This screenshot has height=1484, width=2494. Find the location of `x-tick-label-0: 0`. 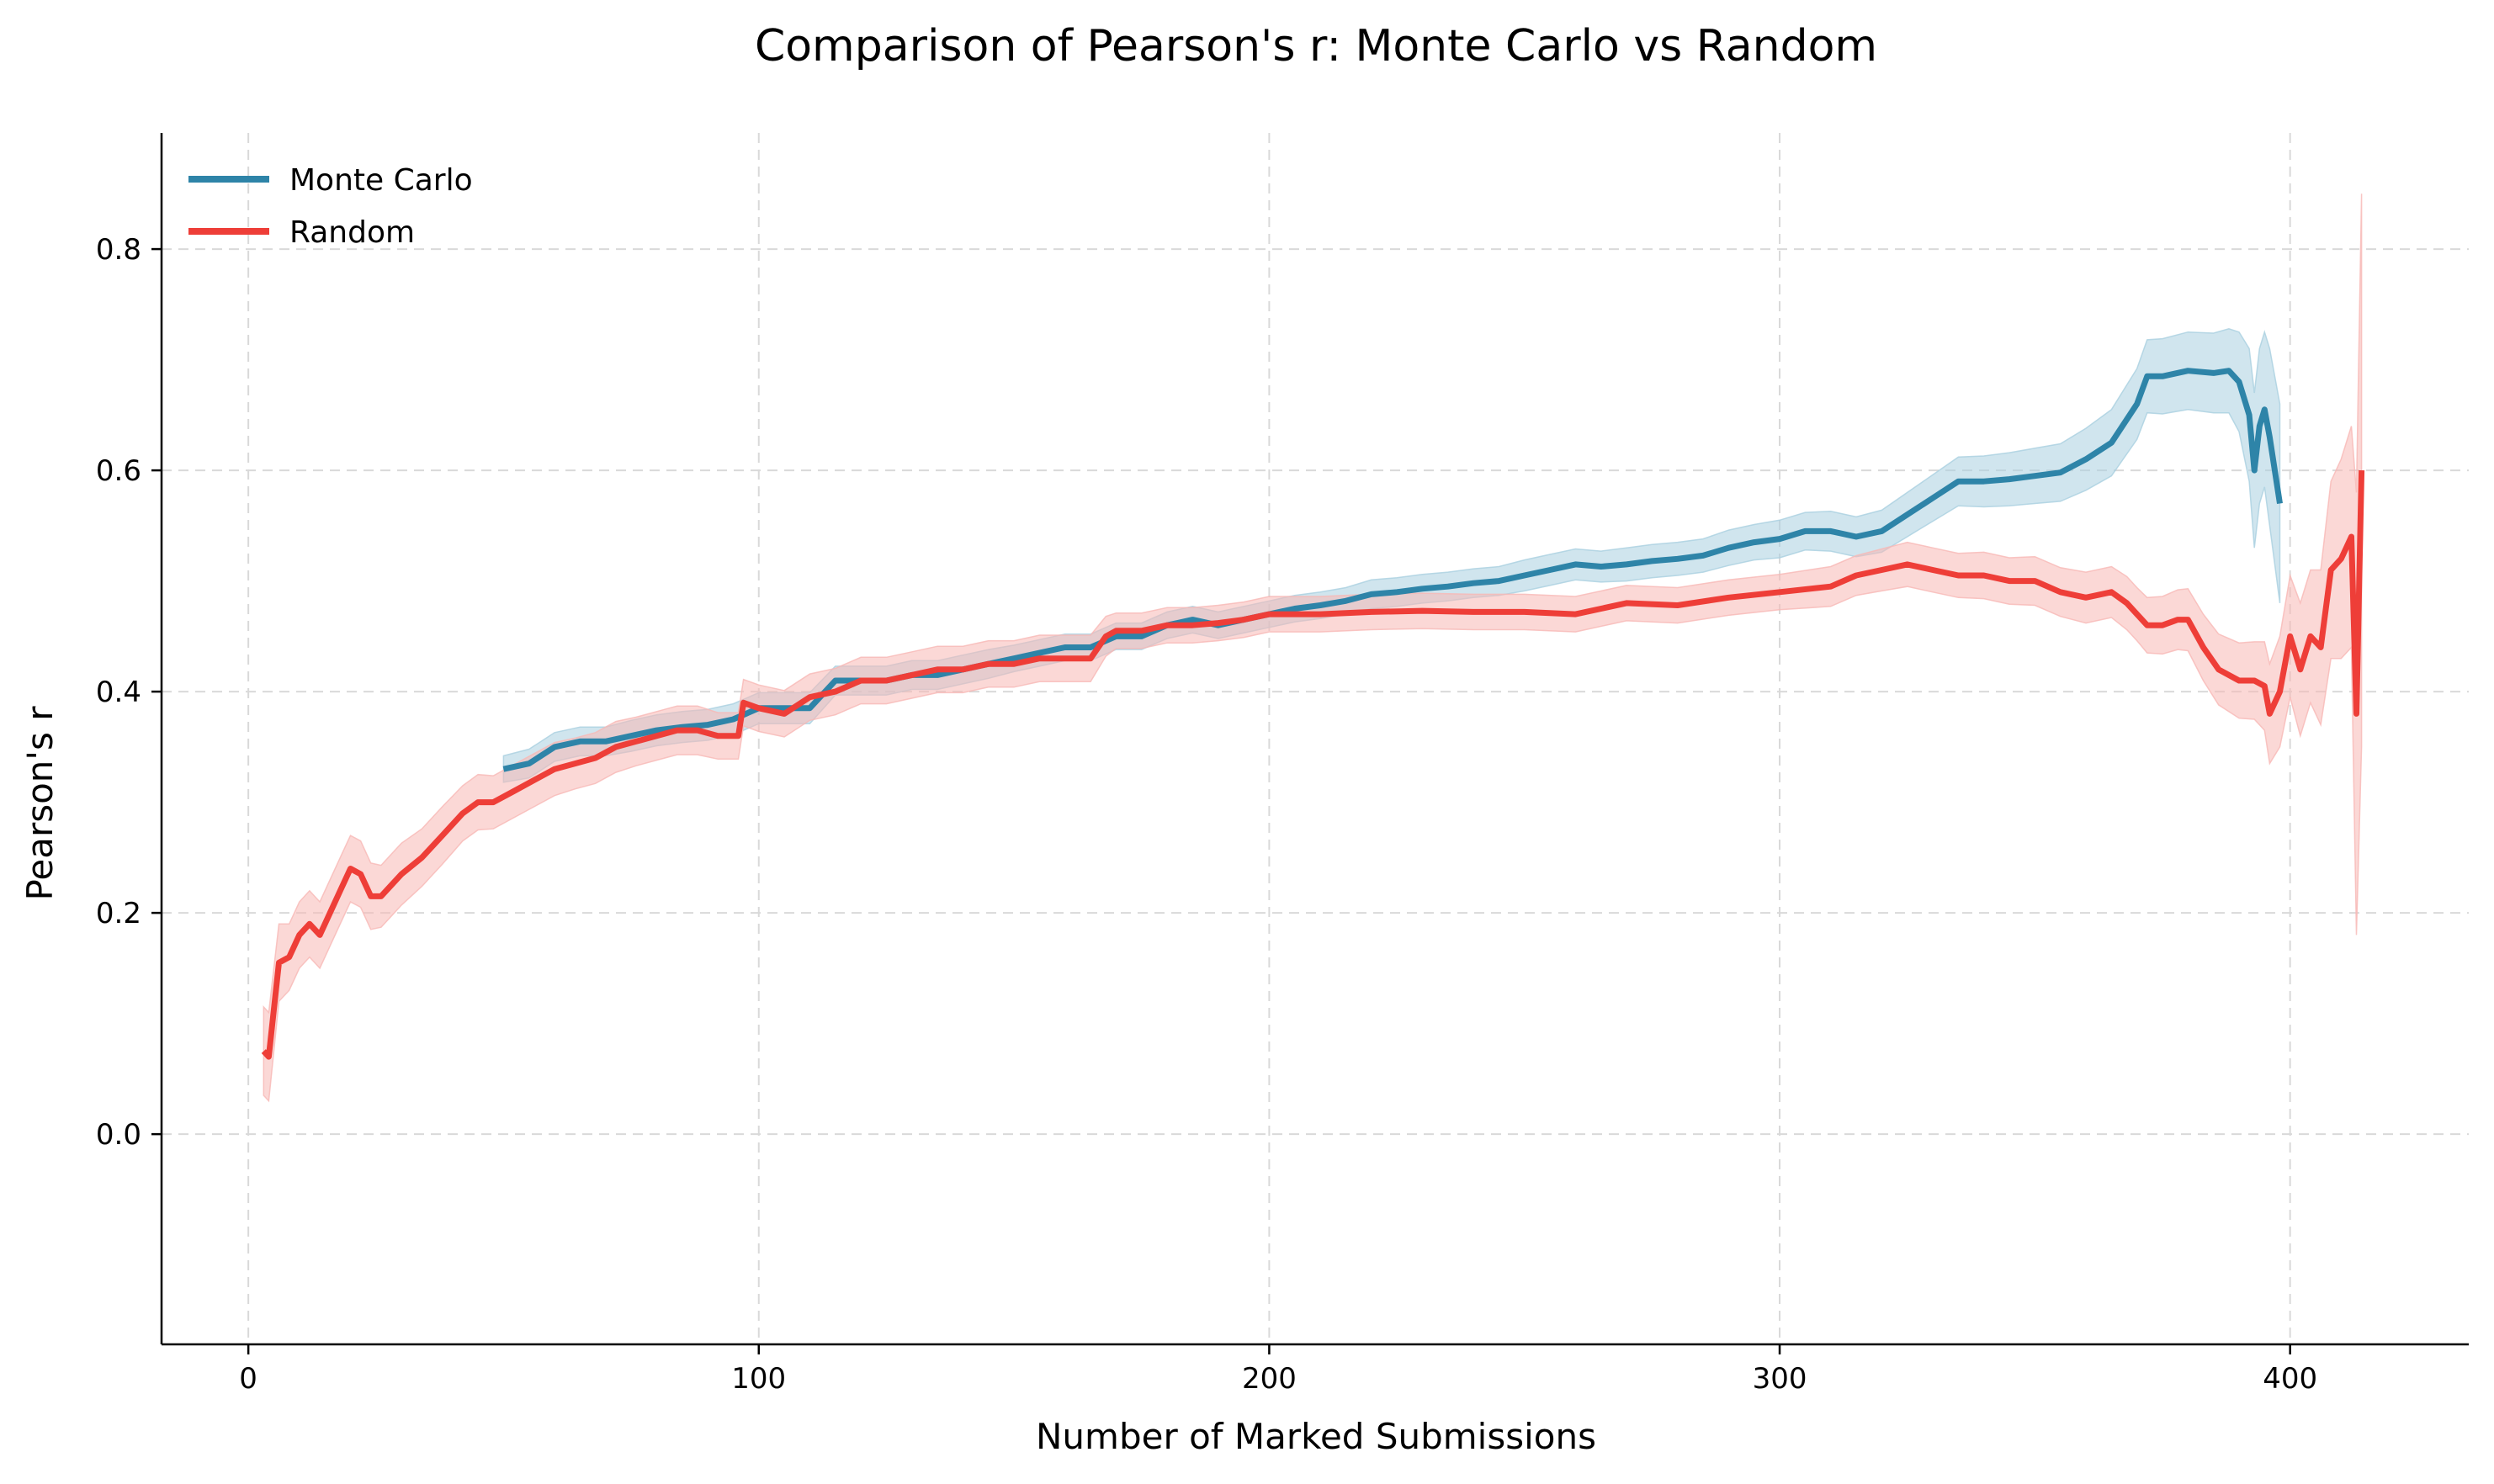

x-tick-label-0: 0 is located at coordinates (248, 1379).